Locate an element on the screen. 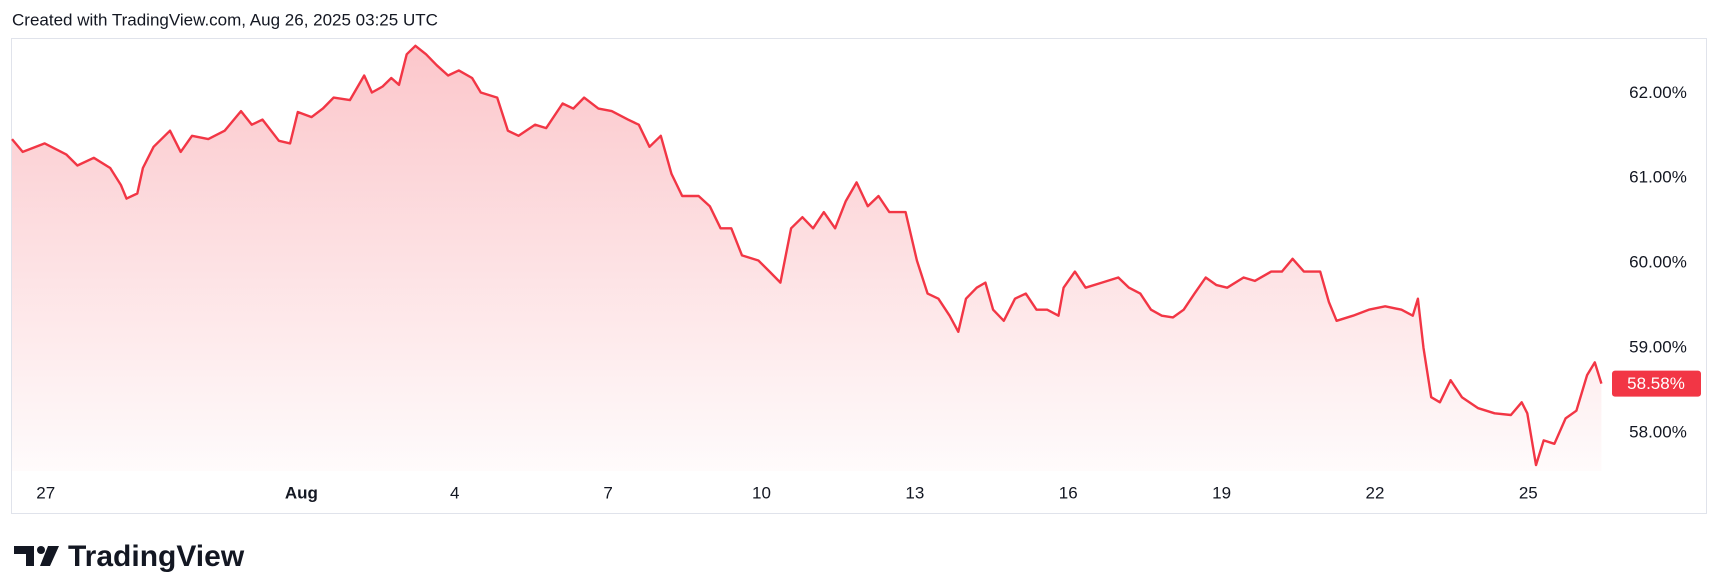 The image size is (1710, 581). x-tick-label: 27 is located at coordinates (45, 492).